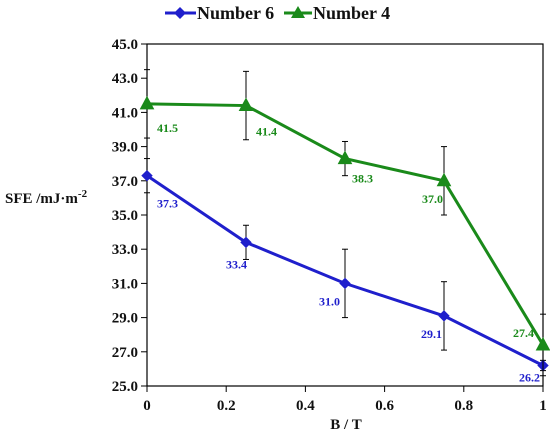  What do you see at coordinates (125, 353) in the screenshot?
I see `y-tick-label: 27.0` at bounding box center [125, 353].